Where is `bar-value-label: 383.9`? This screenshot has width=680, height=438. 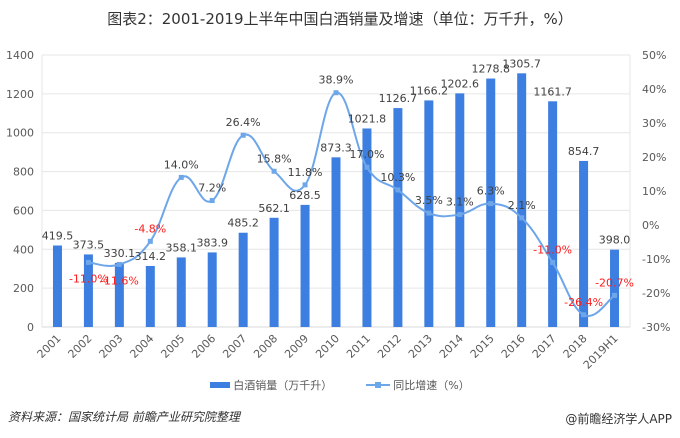 bar-value-label: 383.9 is located at coordinates (212, 242).